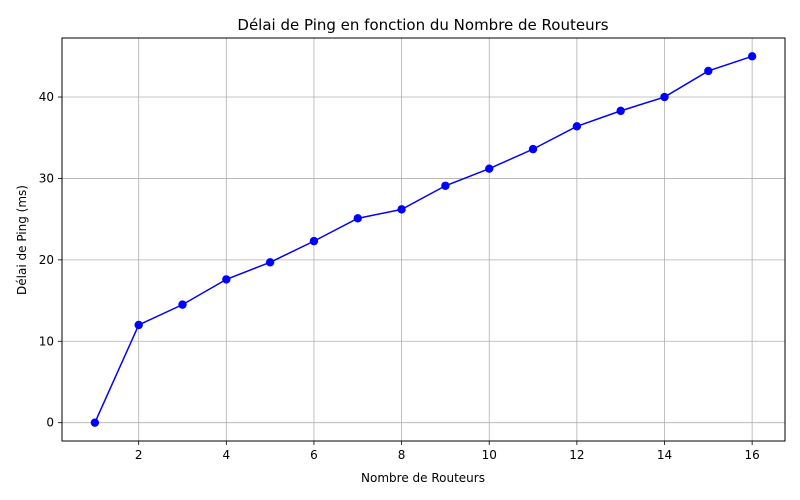 The width and height of the screenshot is (800, 500). What do you see at coordinates (46, 178) in the screenshot?
I see `y-tick-label: 30` at bounding box center [46, 178].